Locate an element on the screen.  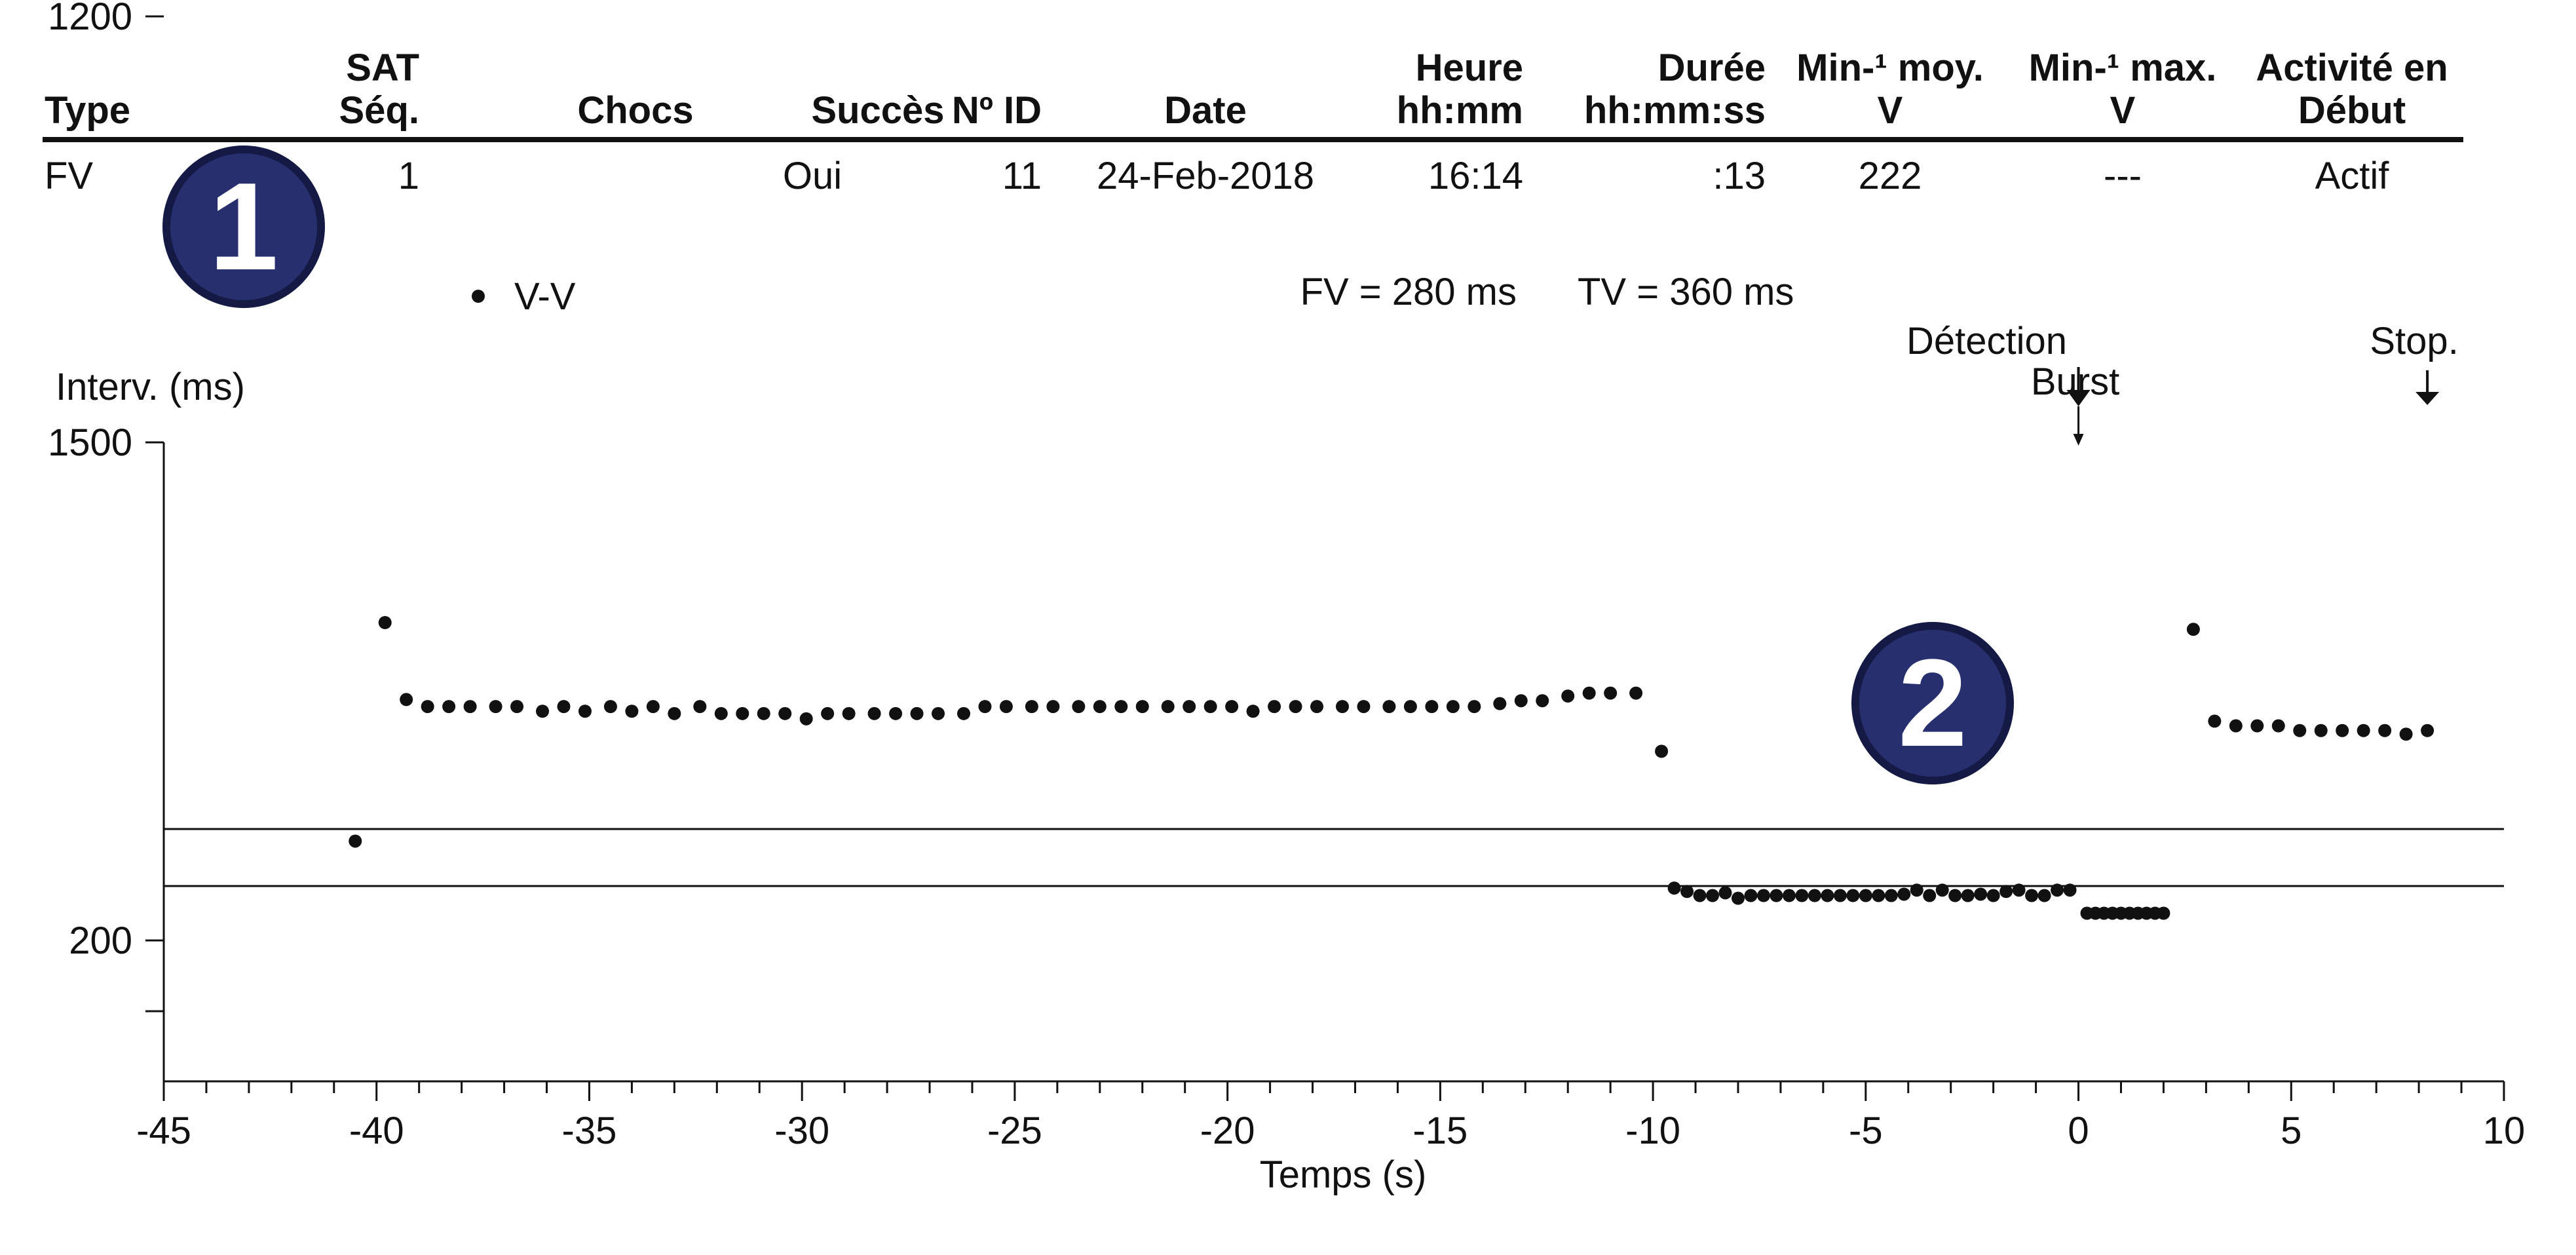
table-row: FV 1 Oui 11 24-Feb-2018 16:14:13 222 --- Actif is located at coordinates (1217, 176).